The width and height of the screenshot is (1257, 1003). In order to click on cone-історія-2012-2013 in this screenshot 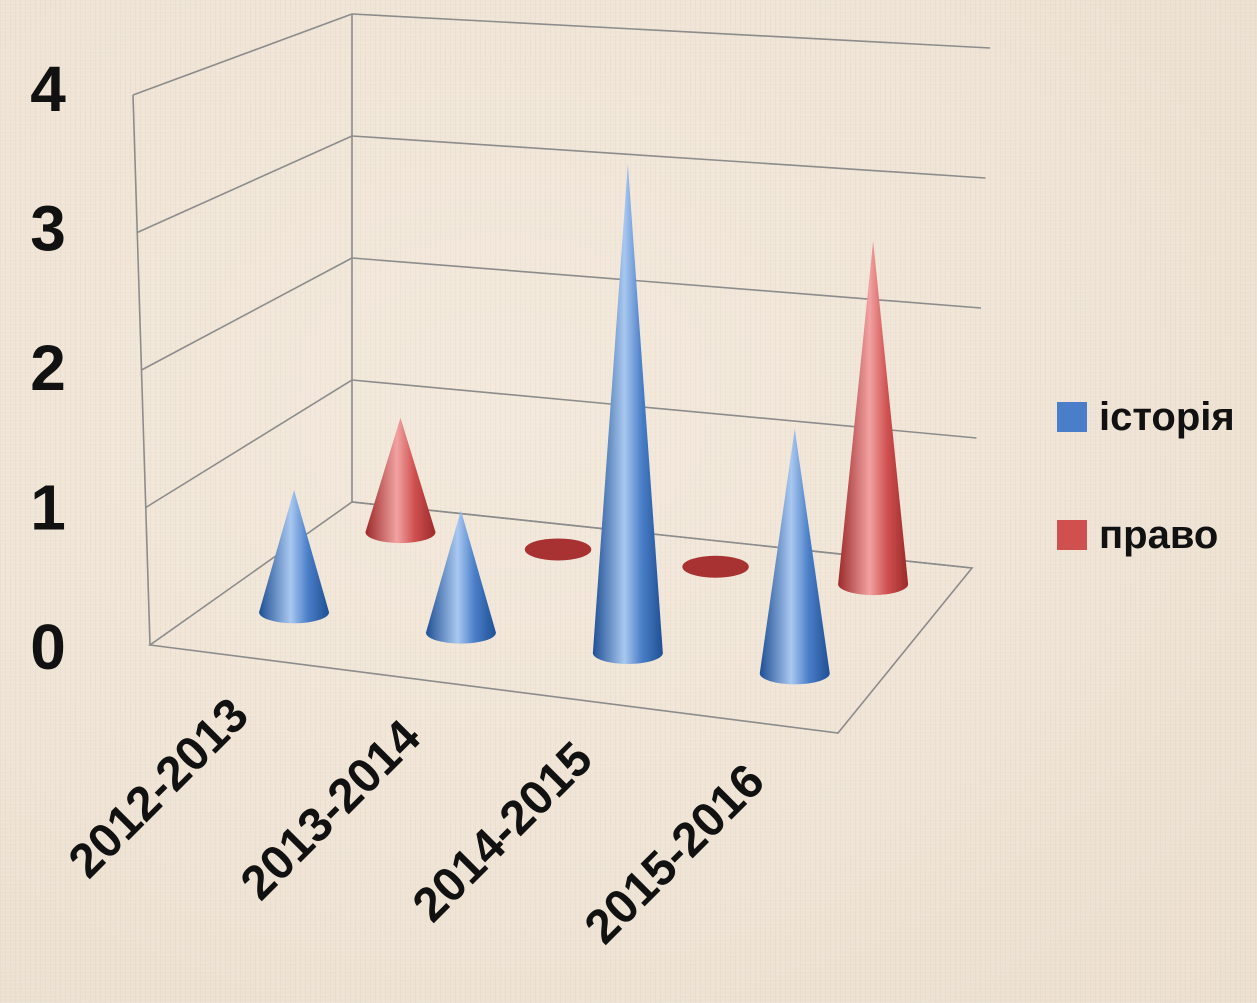, I will do `click(294, 557)`.